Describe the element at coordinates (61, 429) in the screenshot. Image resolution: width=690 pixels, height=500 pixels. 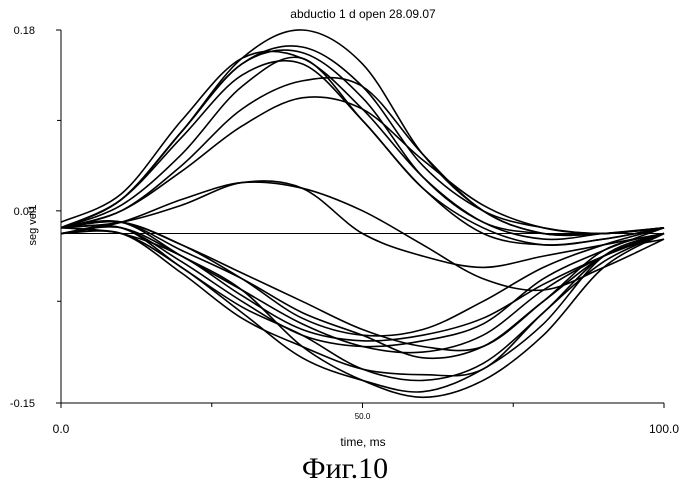
I see `x-tick-label: 0.0` at that location.